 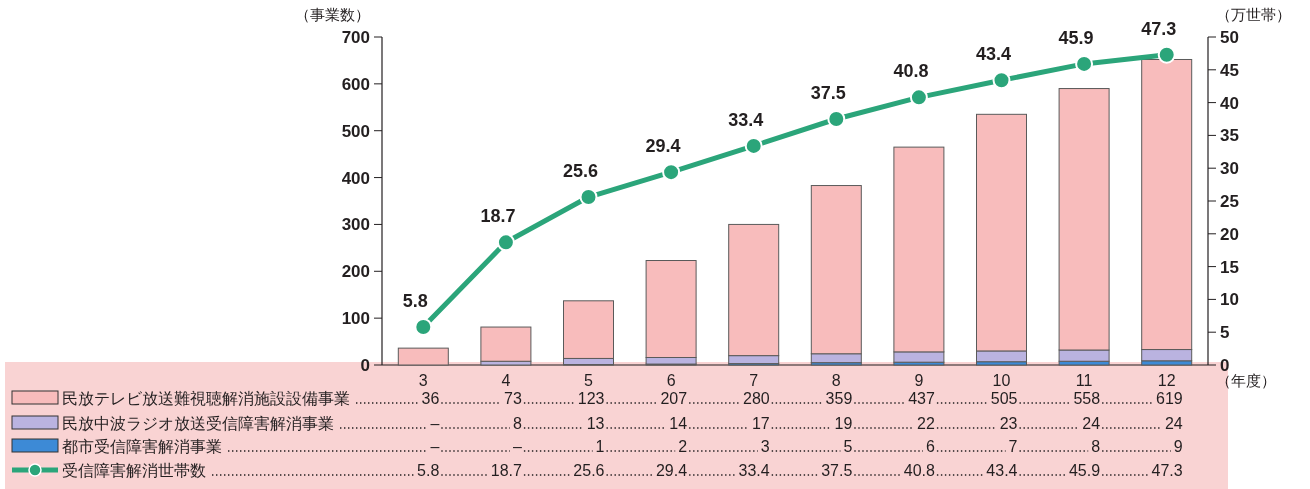 I want to click on data-label: 1, so click(x=600, y=446).